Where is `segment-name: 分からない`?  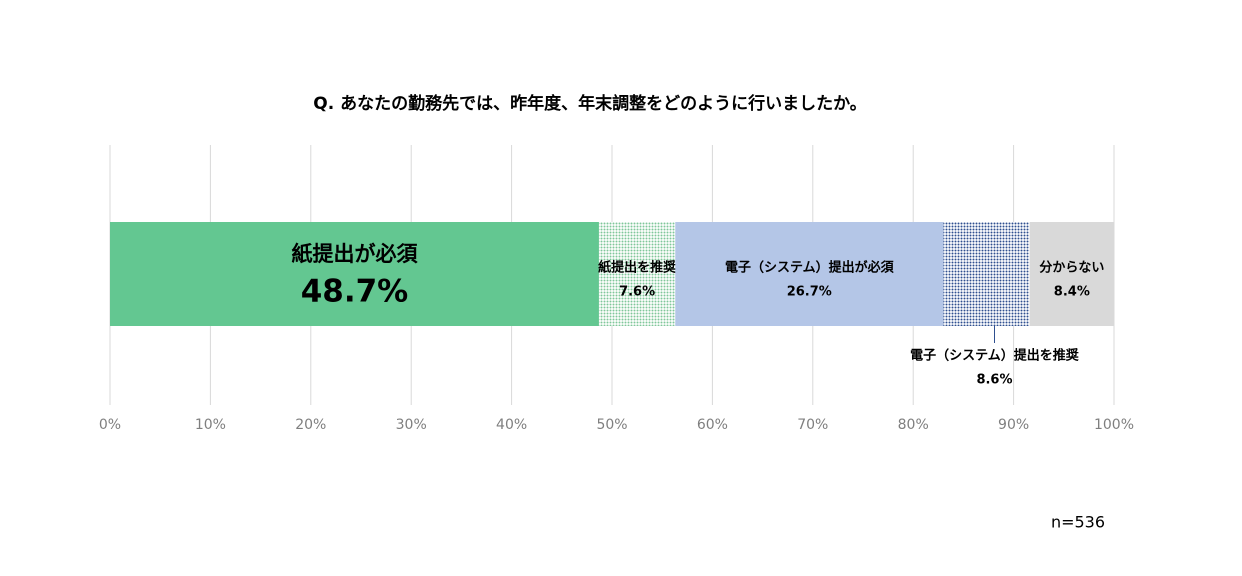
segment-name: 分からない is located at coordinates (1071, 268).